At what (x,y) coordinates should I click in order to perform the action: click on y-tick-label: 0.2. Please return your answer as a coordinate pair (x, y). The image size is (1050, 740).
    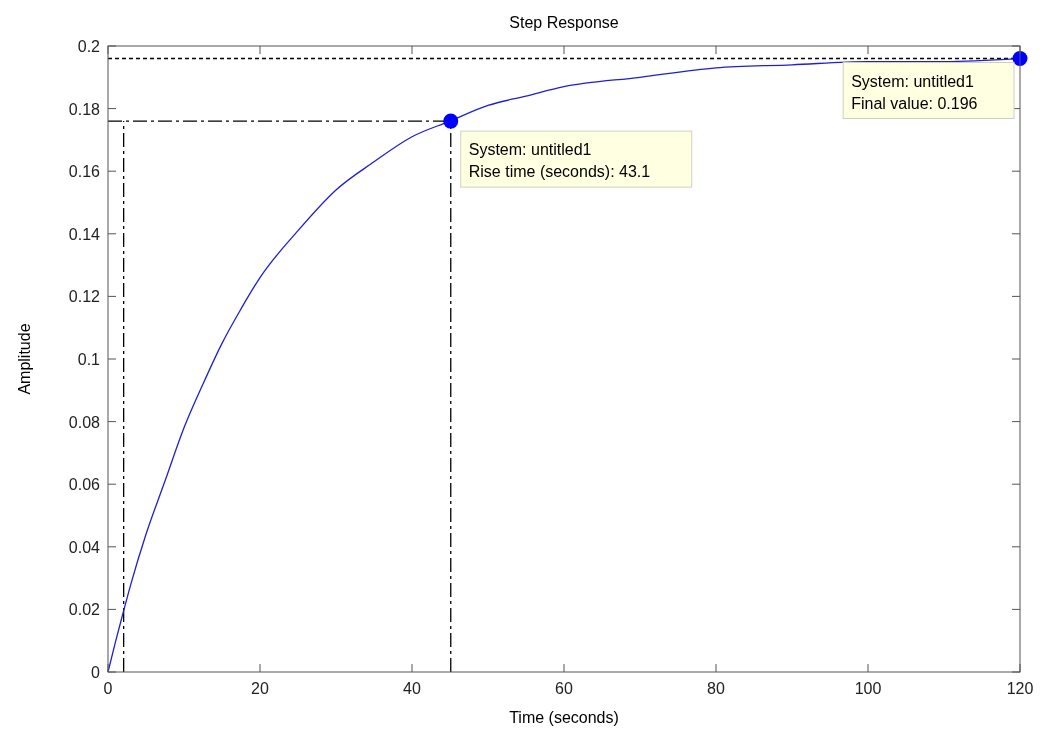
    Looking at the image, I should click on (89, 46).